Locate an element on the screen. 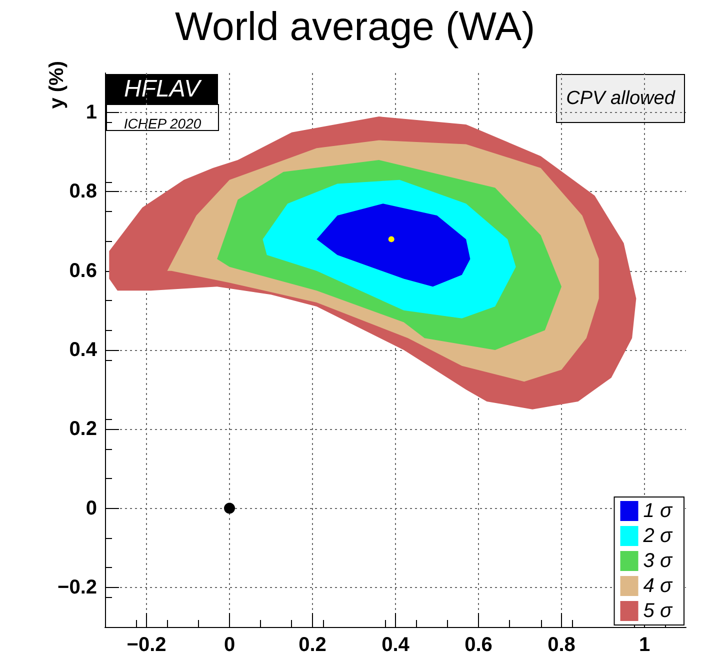 This screenshot has width=710, height=659. y-axis-title: y (%) is located at coordinates (57, 85).